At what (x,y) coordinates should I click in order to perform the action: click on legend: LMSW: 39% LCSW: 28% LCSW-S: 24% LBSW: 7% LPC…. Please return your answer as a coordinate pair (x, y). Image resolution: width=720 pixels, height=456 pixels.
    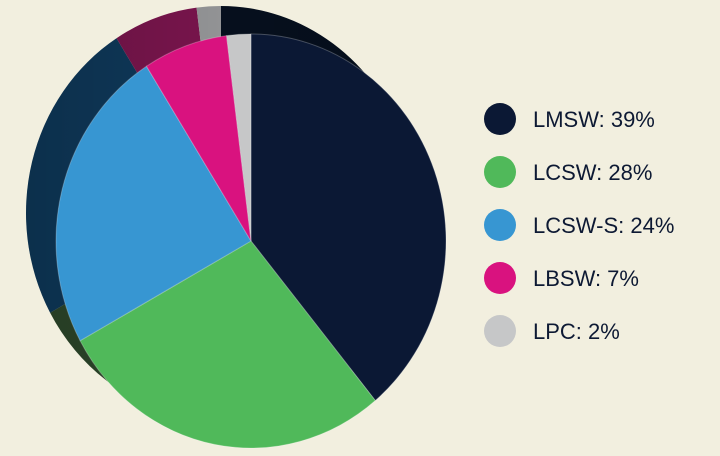
    Looking at the image, I should click on (579, 225).